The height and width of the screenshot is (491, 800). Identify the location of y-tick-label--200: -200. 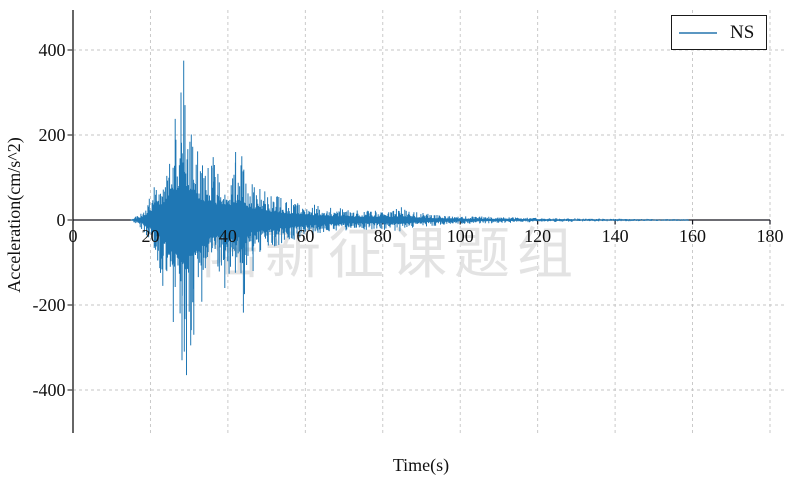
(49, 305).